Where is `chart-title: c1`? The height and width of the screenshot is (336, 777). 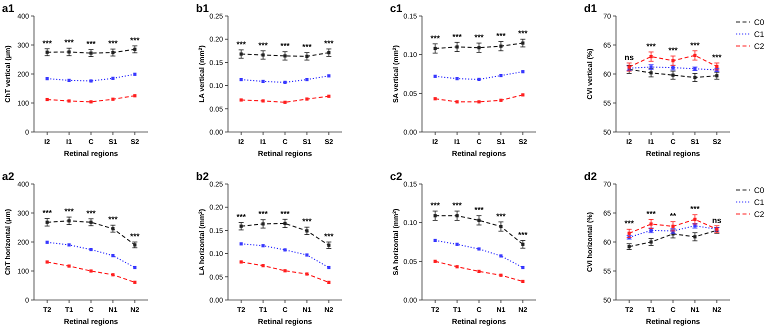
chart-title: c1 is located at coordinates (396, 9).